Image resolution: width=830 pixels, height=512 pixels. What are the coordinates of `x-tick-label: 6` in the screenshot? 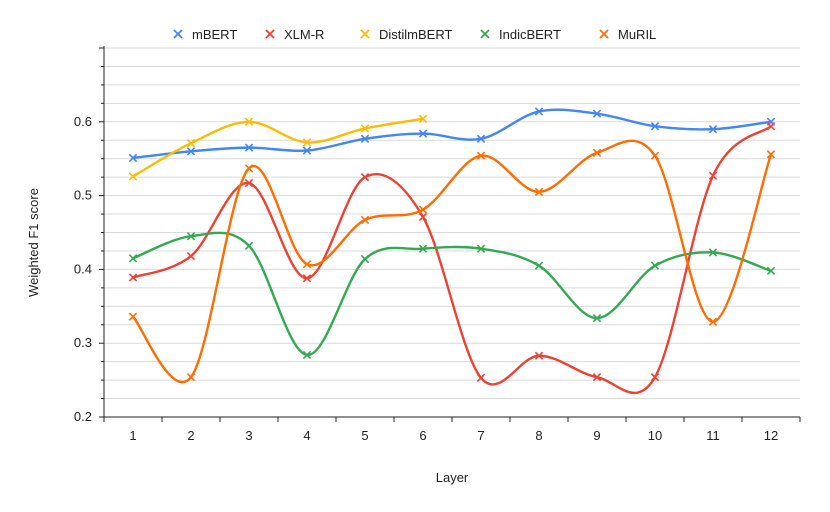 It's located at (422, 435).